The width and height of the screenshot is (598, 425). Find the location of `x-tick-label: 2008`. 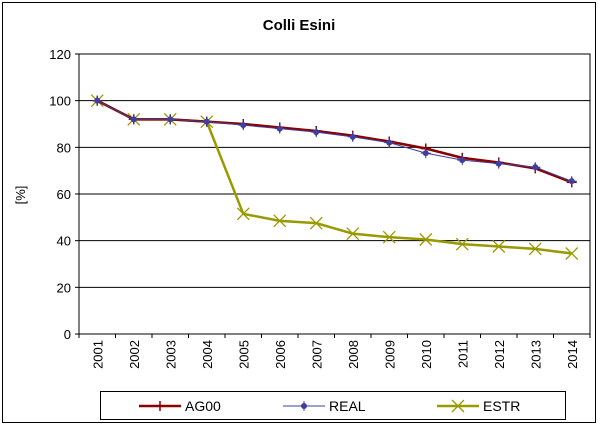

x-tick-label: 2008 is located at coordinates (353, 354).